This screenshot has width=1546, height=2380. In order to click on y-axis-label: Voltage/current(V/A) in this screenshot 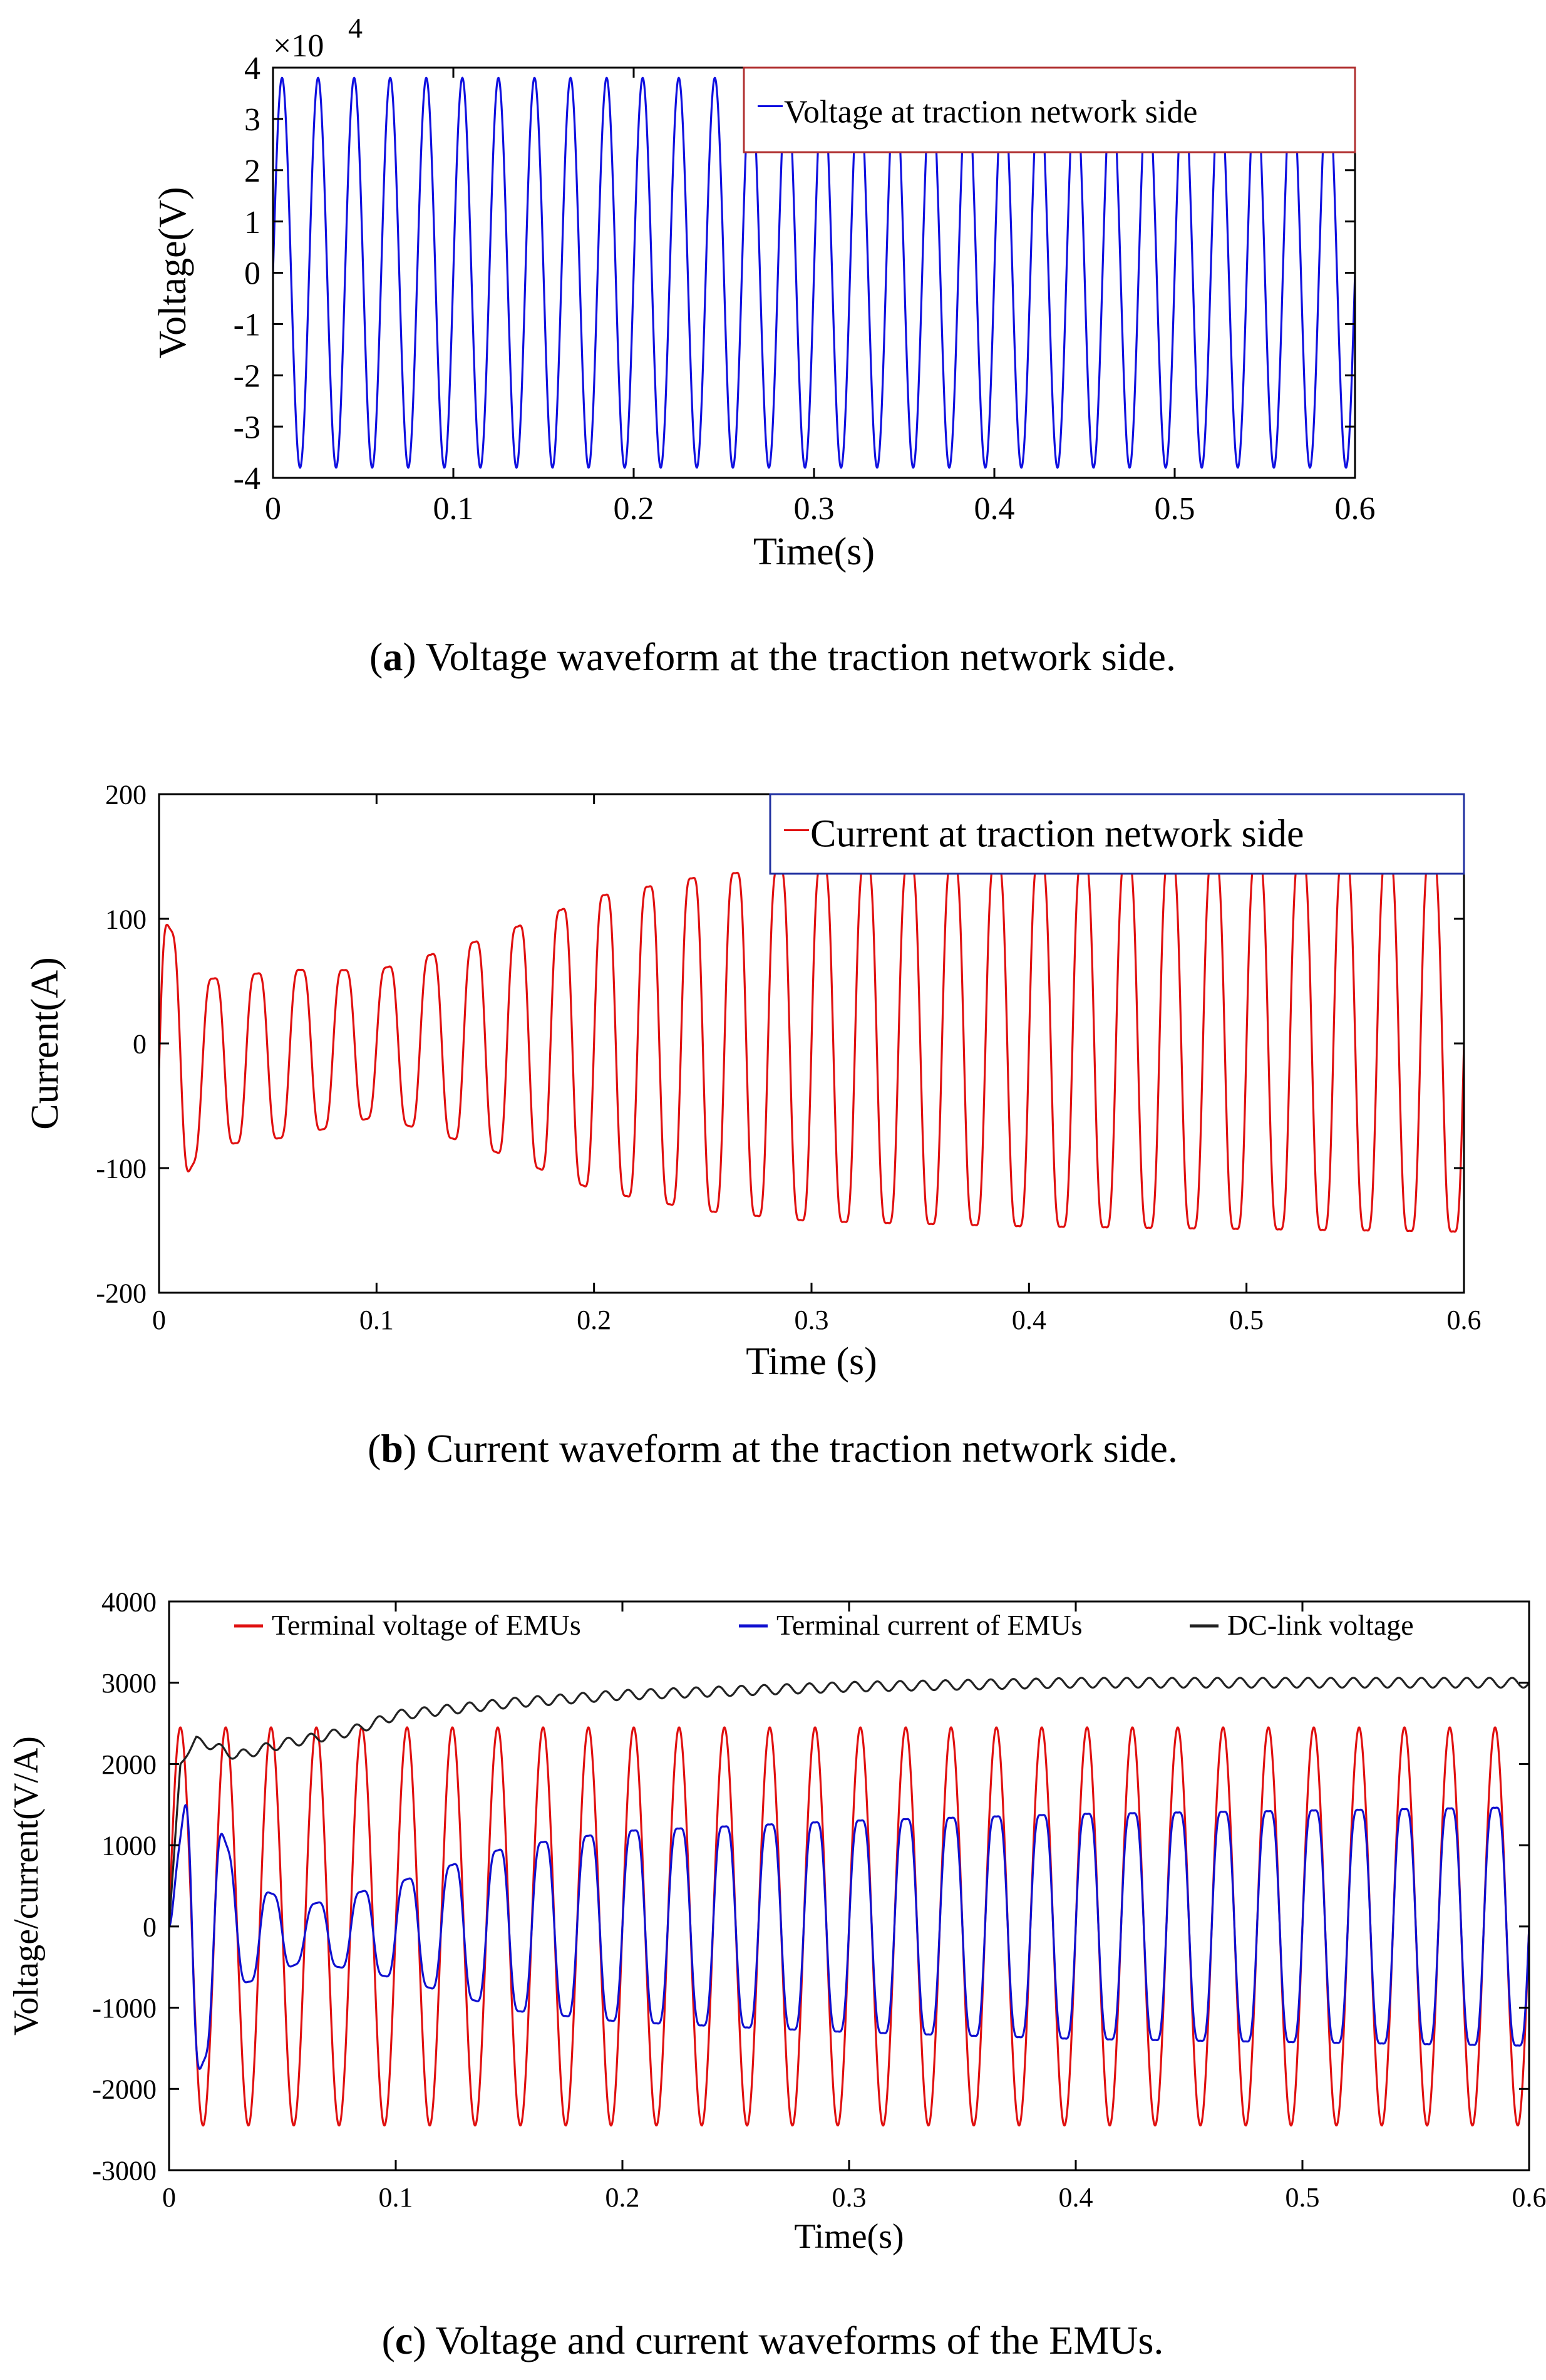, I will do `click(26, 1886)`.